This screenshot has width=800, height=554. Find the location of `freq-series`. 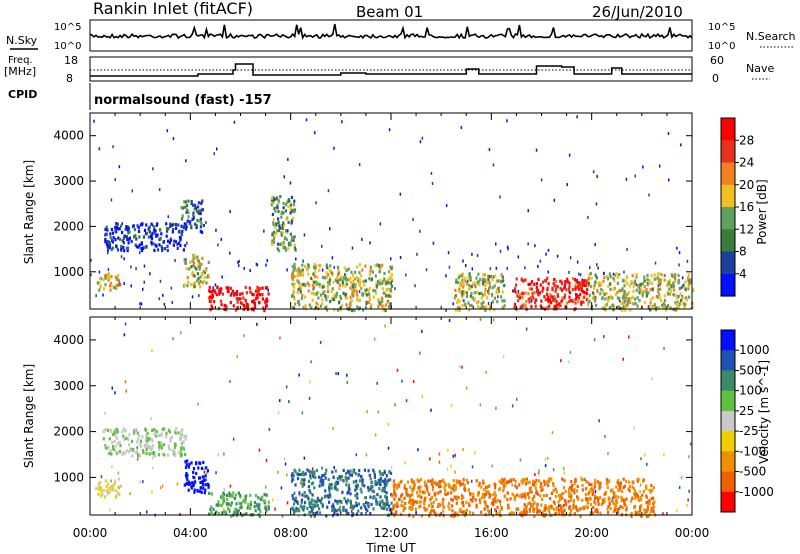

freq-series is located at coordinates (391, 70).